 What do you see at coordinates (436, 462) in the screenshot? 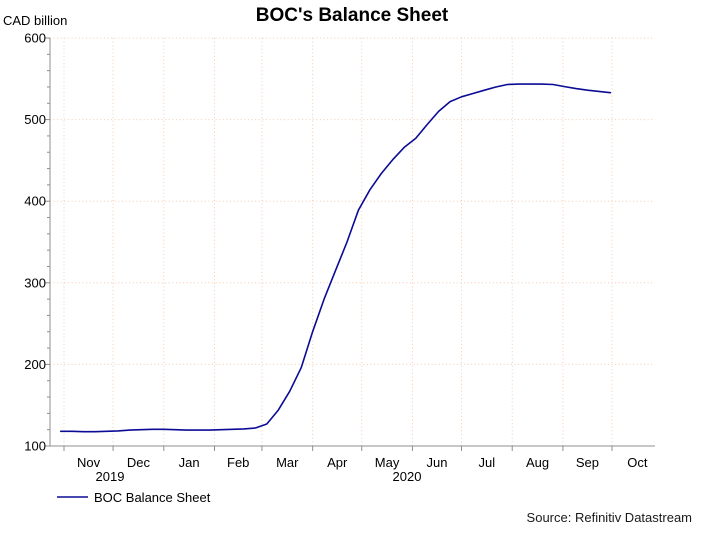
I see `x-axis-month-label: Jun` at bounding box center [436, 462].